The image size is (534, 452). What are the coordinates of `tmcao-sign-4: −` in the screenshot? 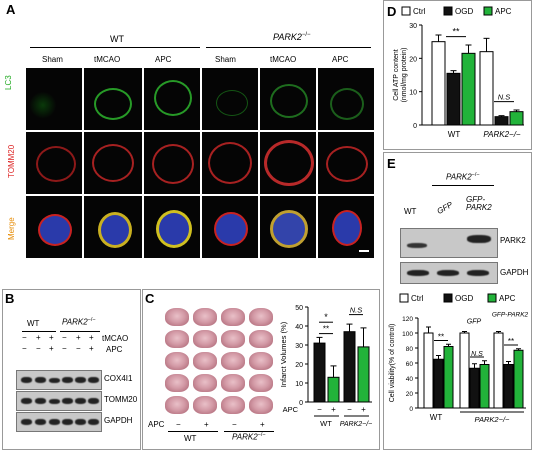 It's located at (64, 337).